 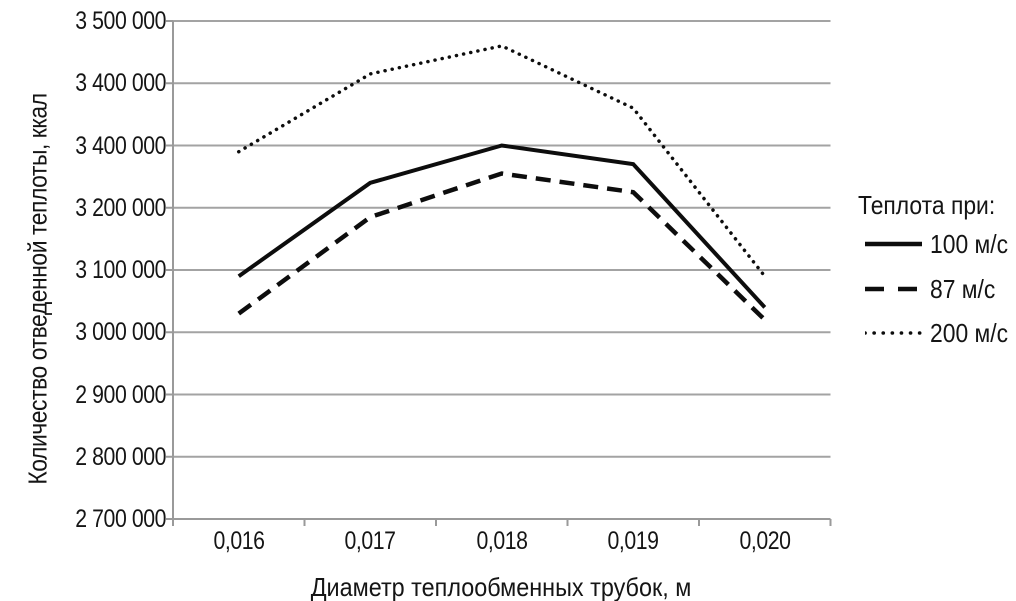 What do you see at coordinates (633, 541) in the screenshot?
I see `x-tick-label: 0,019` at bounding box center [633, 541].